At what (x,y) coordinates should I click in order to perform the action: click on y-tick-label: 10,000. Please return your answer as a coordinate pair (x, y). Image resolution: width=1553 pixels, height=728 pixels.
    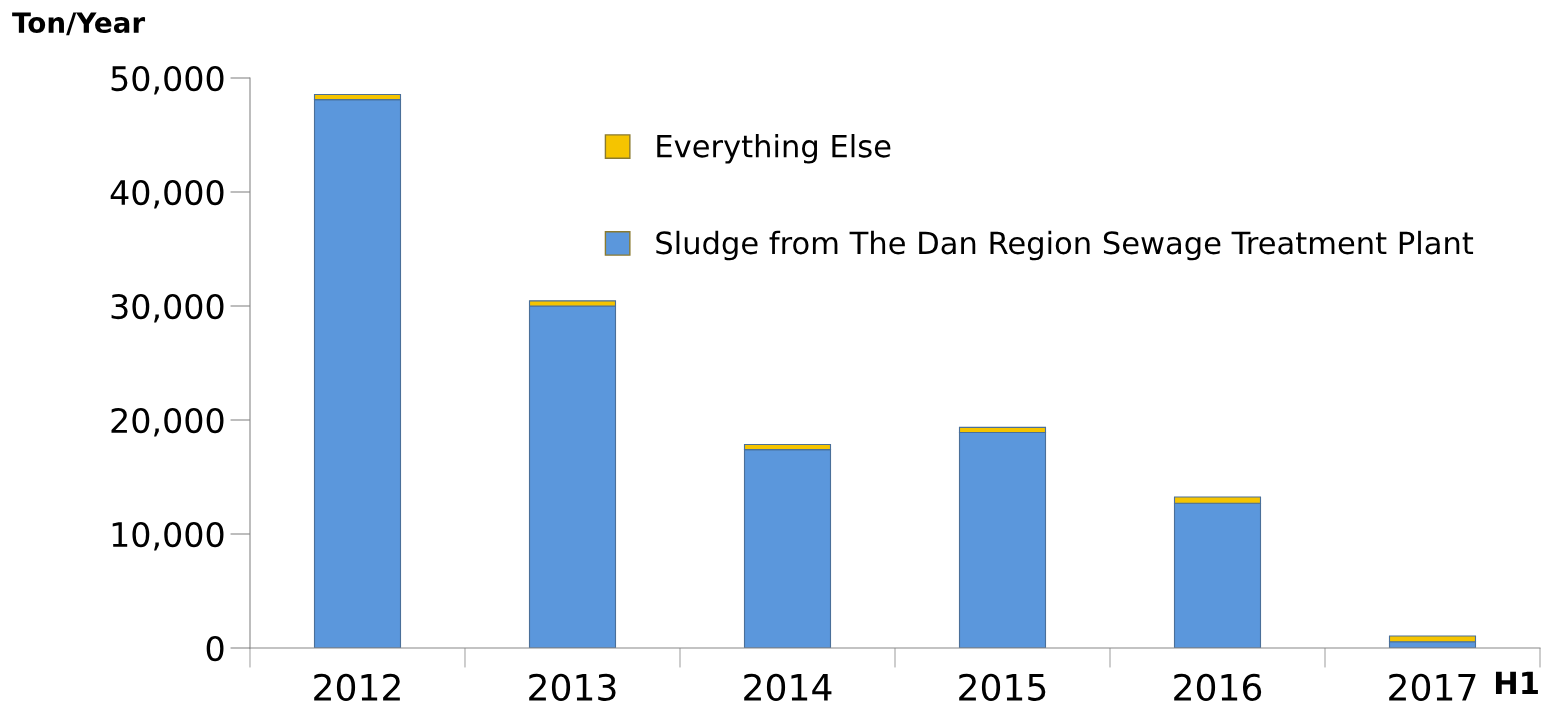
    Looking at the image, I should click on (168, 536).